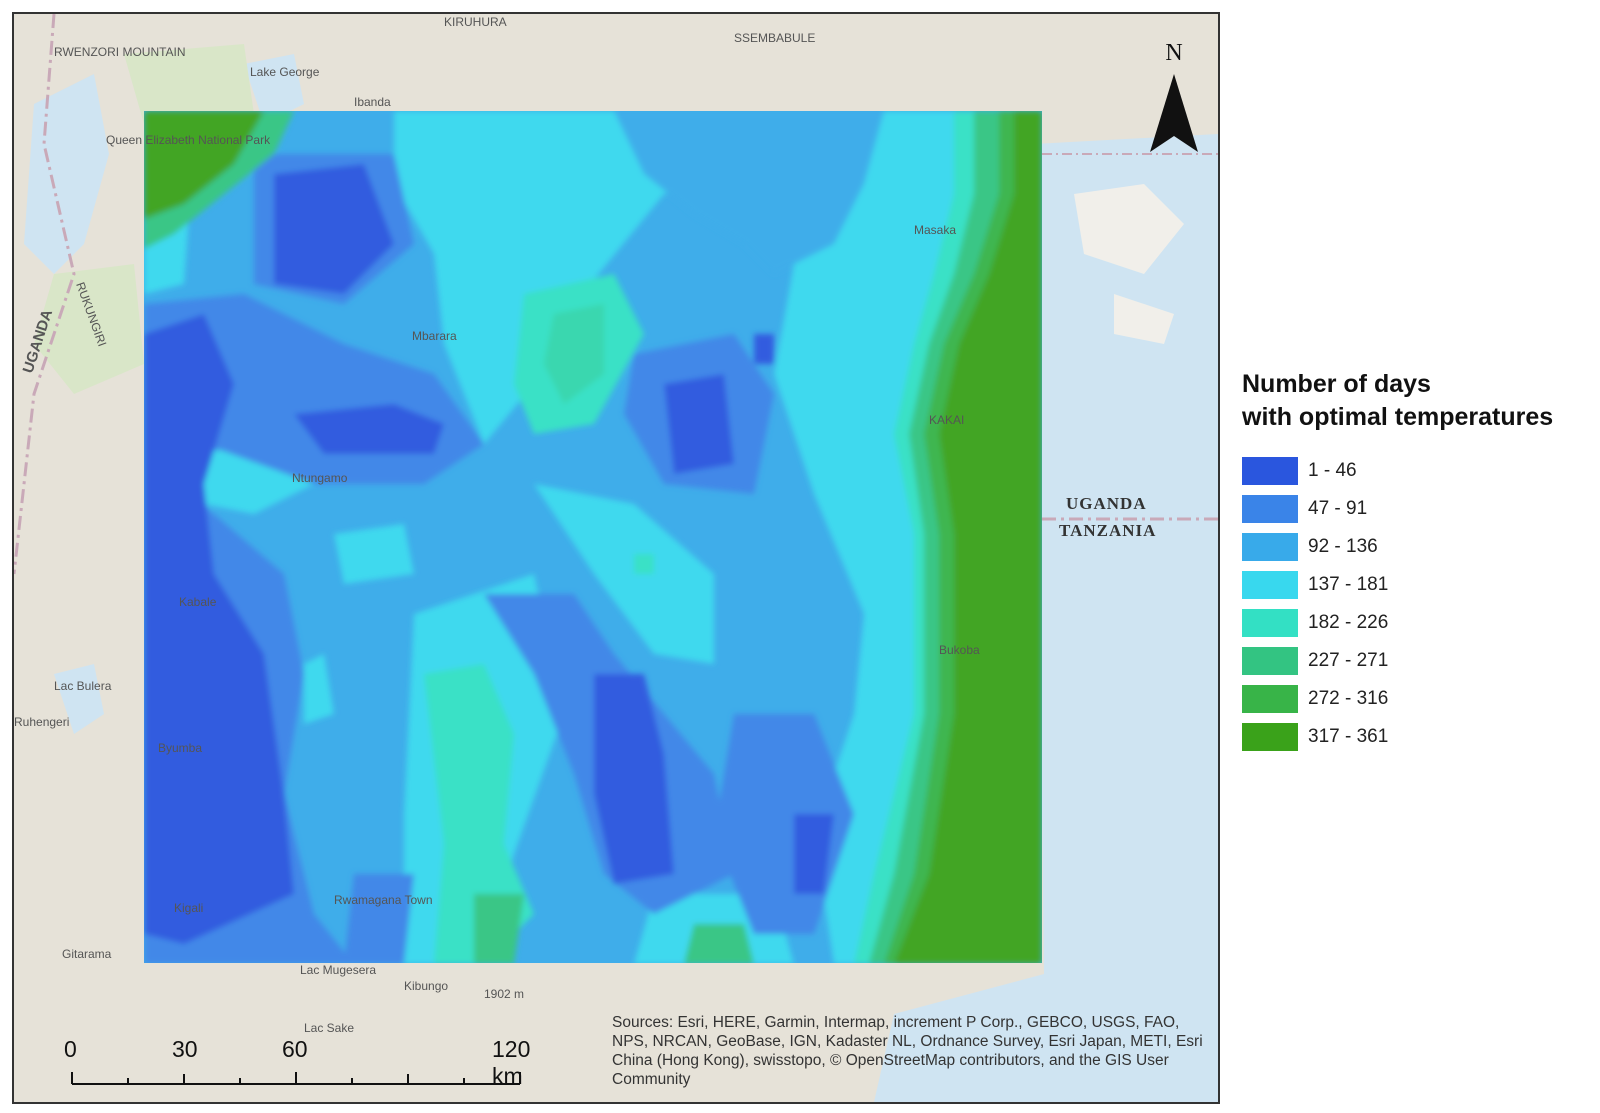 This screenshot has width=1600, height=1113. Describe the element at coordinates (41, 722) in the screenshot. I see `place-label: Ruhengeri` at that location.